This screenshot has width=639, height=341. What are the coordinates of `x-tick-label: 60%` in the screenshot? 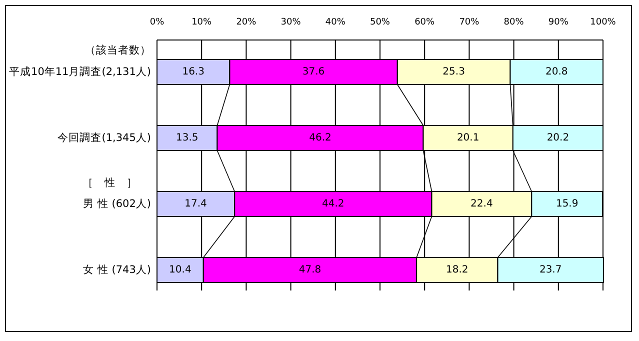 It's located at (425, 22).